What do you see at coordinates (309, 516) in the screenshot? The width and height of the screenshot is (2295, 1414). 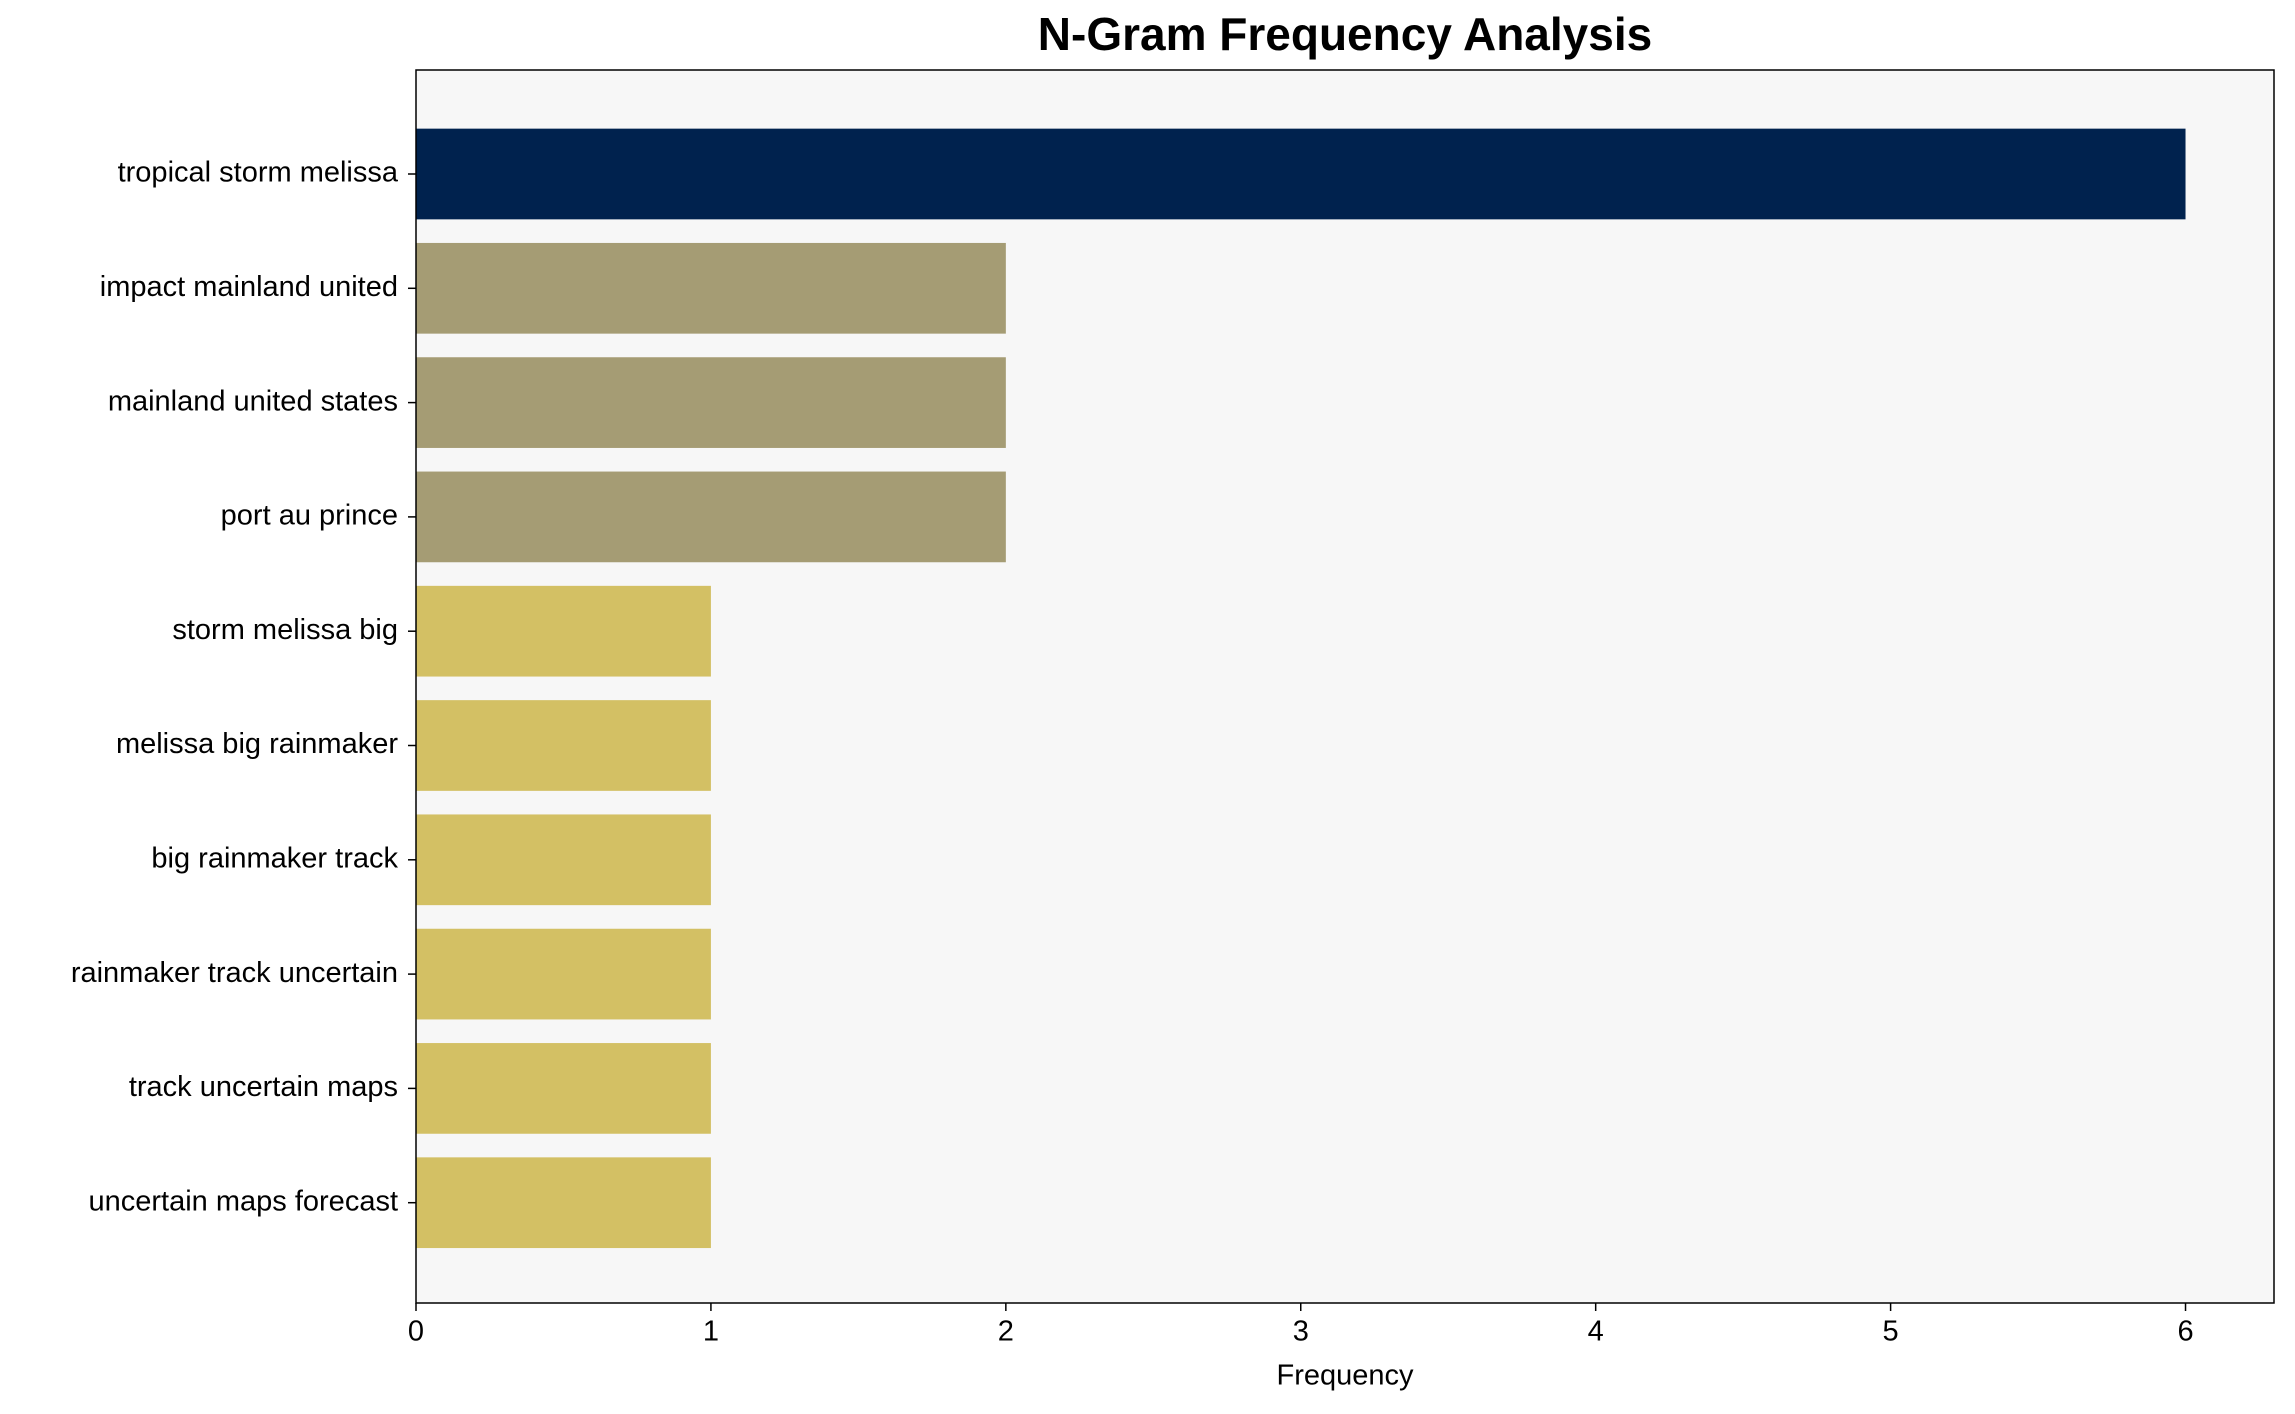 I see `y-tick-label: port au prince` at bounding box center [309, 516].